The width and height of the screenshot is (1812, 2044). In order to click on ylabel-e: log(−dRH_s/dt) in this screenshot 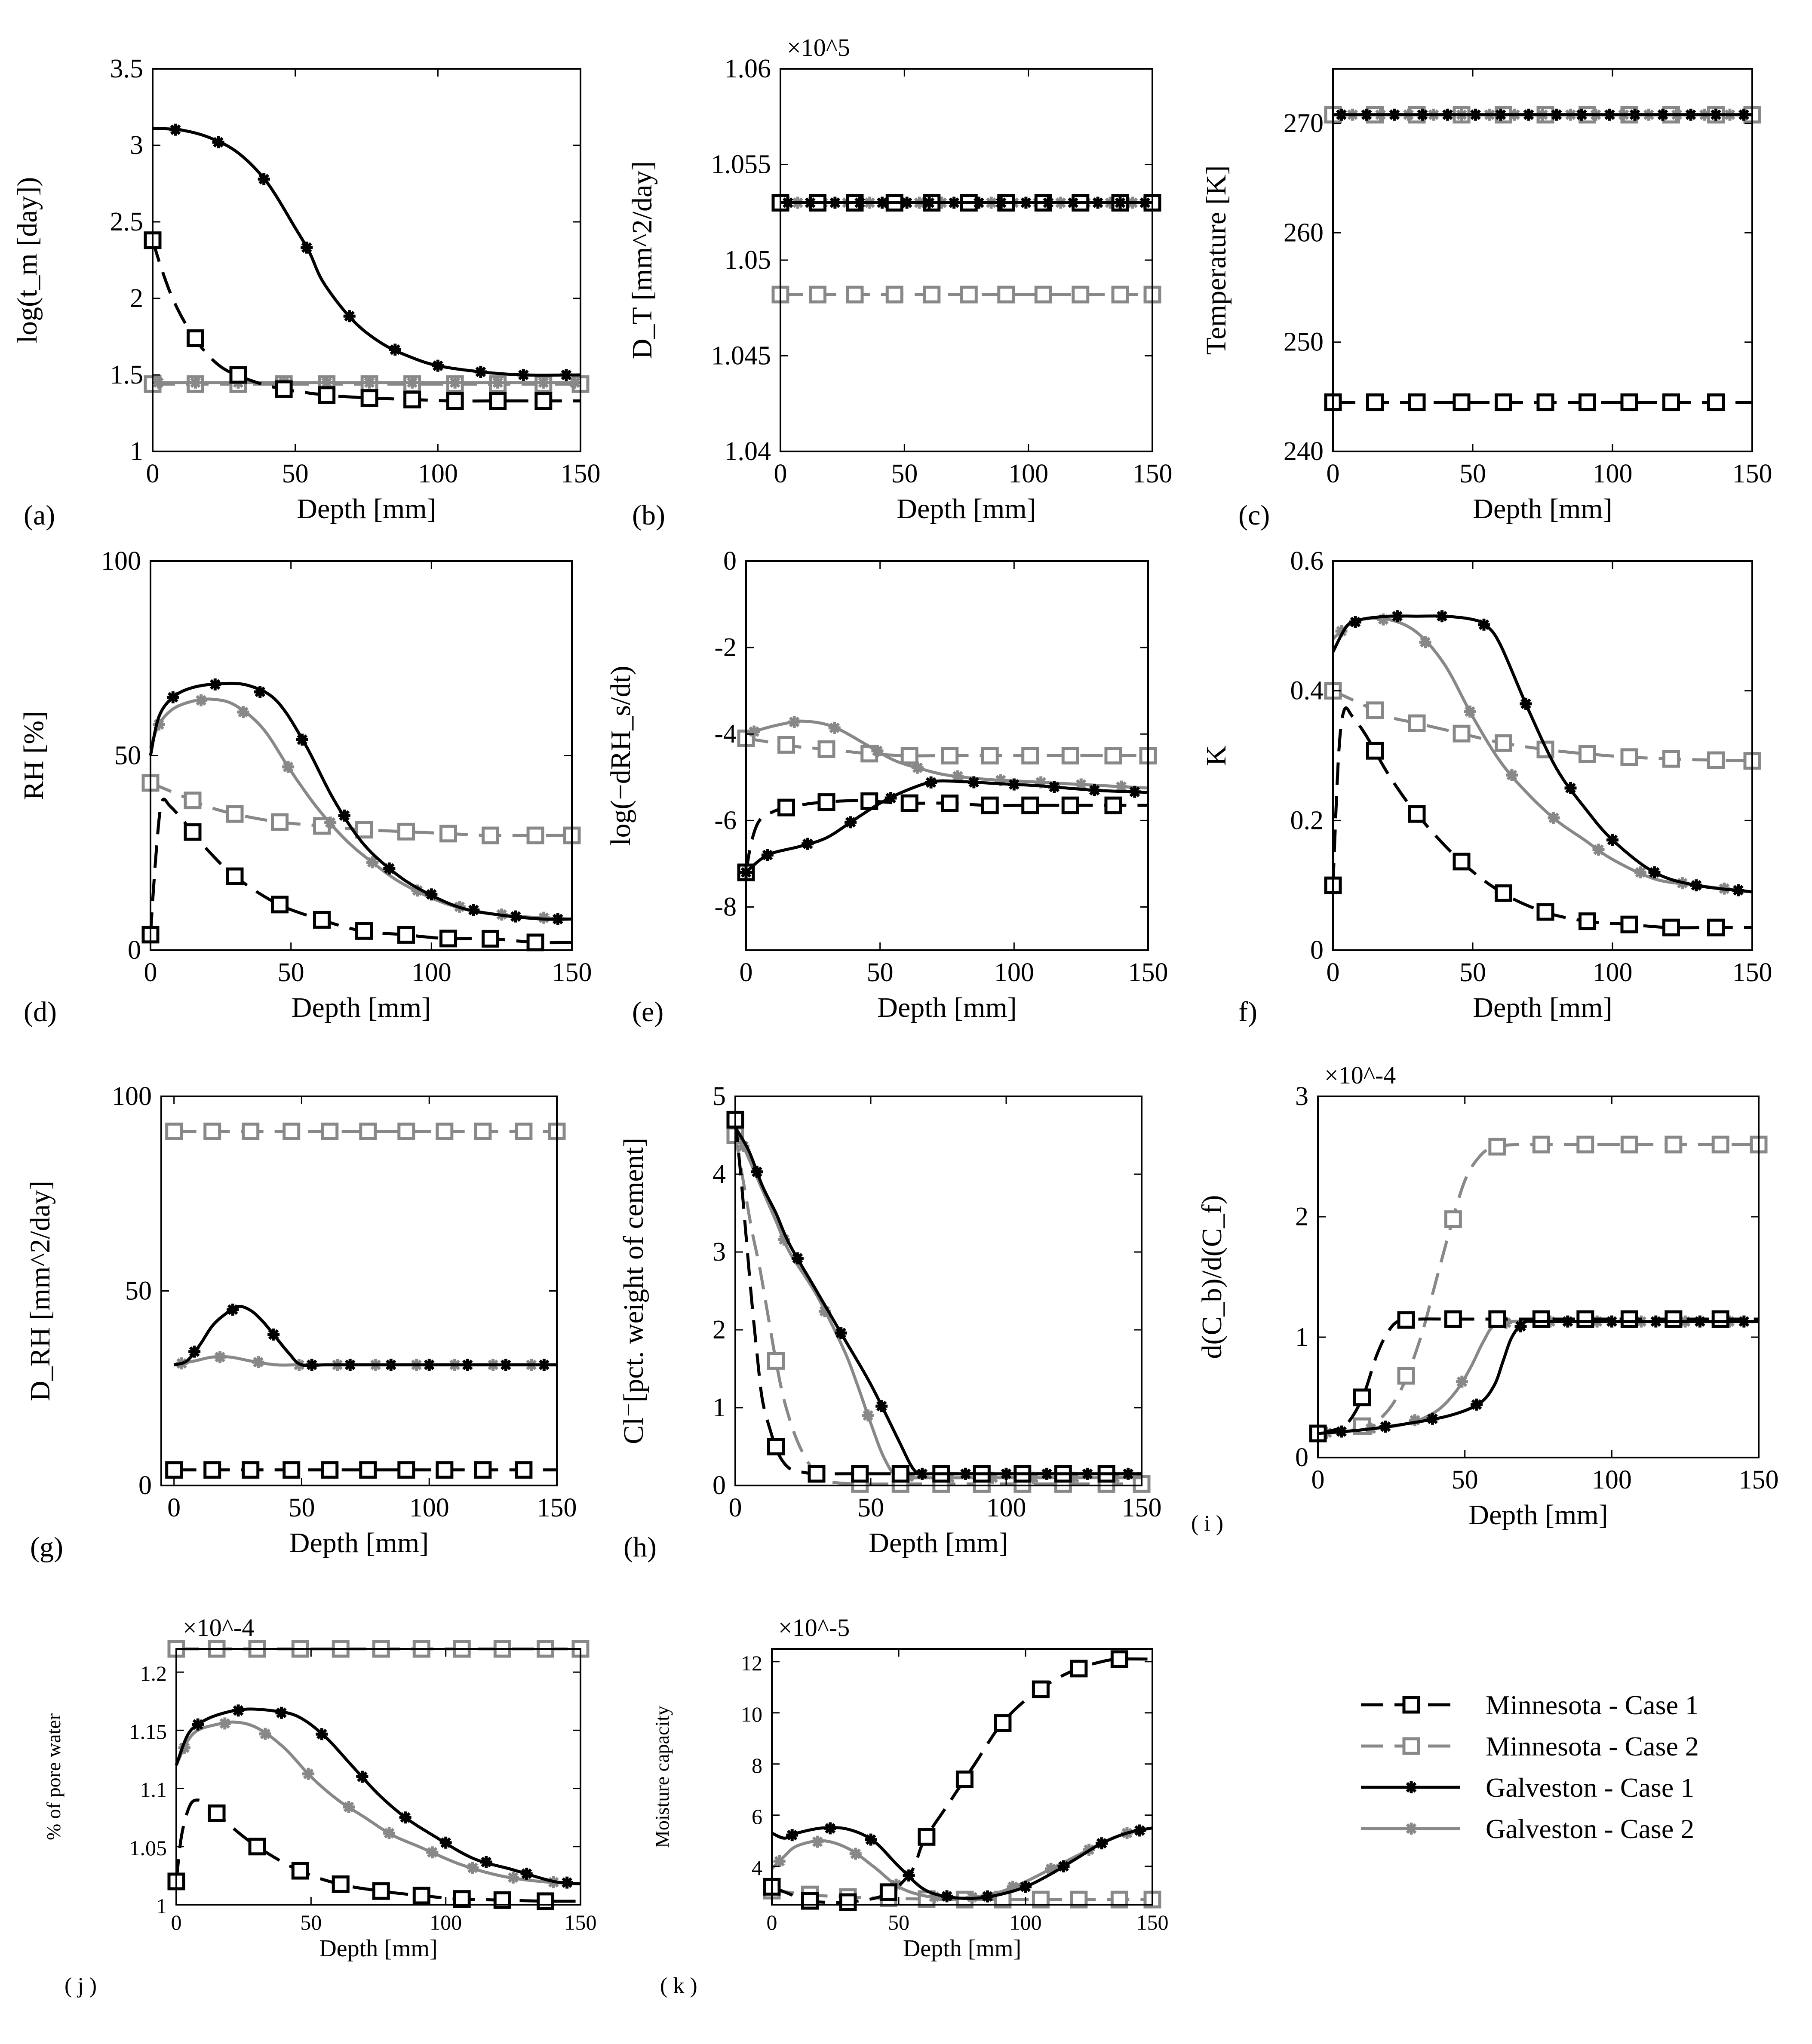, I will do `click(620, 756)`.